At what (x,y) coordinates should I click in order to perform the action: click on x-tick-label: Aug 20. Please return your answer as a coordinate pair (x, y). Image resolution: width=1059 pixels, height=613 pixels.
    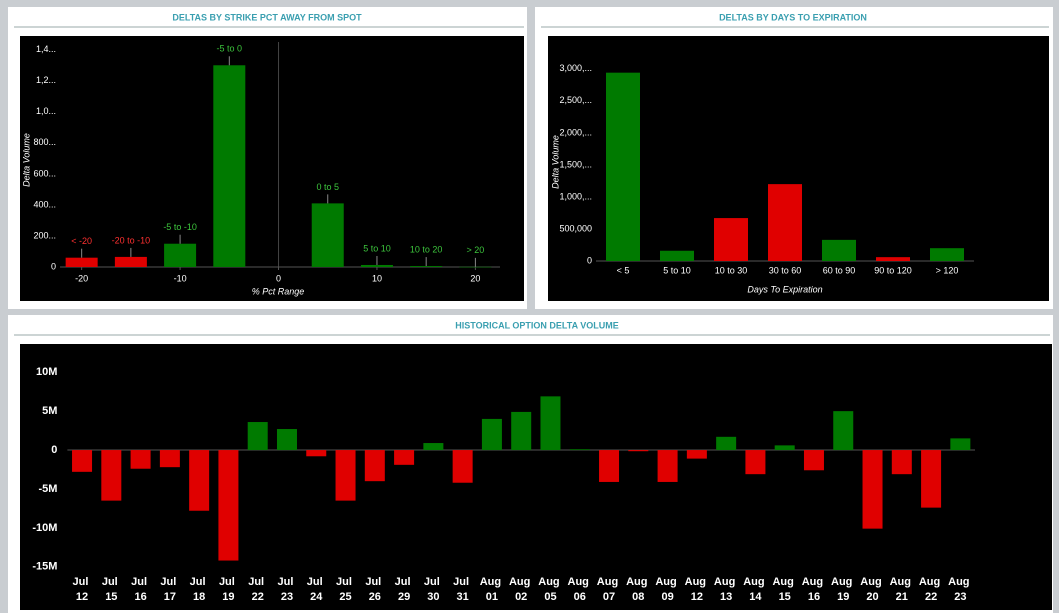
    Looking at the image, I should click on (872, 589).